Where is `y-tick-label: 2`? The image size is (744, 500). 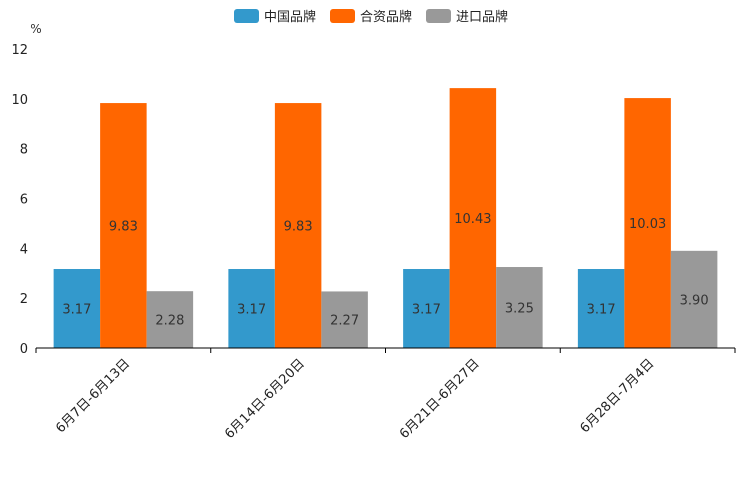 y-tick-label: 2 is located at coordinates (24, 299).